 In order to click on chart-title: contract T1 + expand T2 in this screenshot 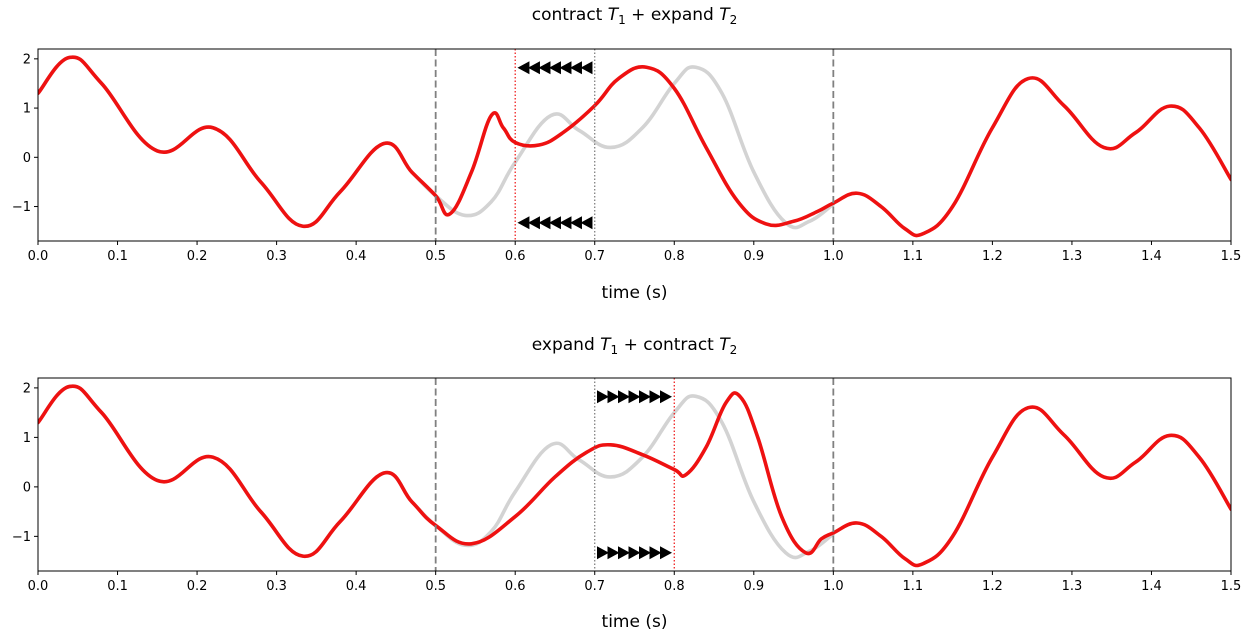, I will do `click(635, 16)`.